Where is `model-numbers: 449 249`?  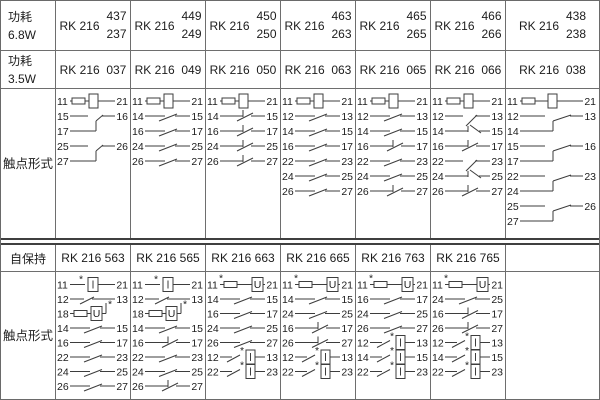
model-numbers: 449 249 is located at coordinates (192, 25).